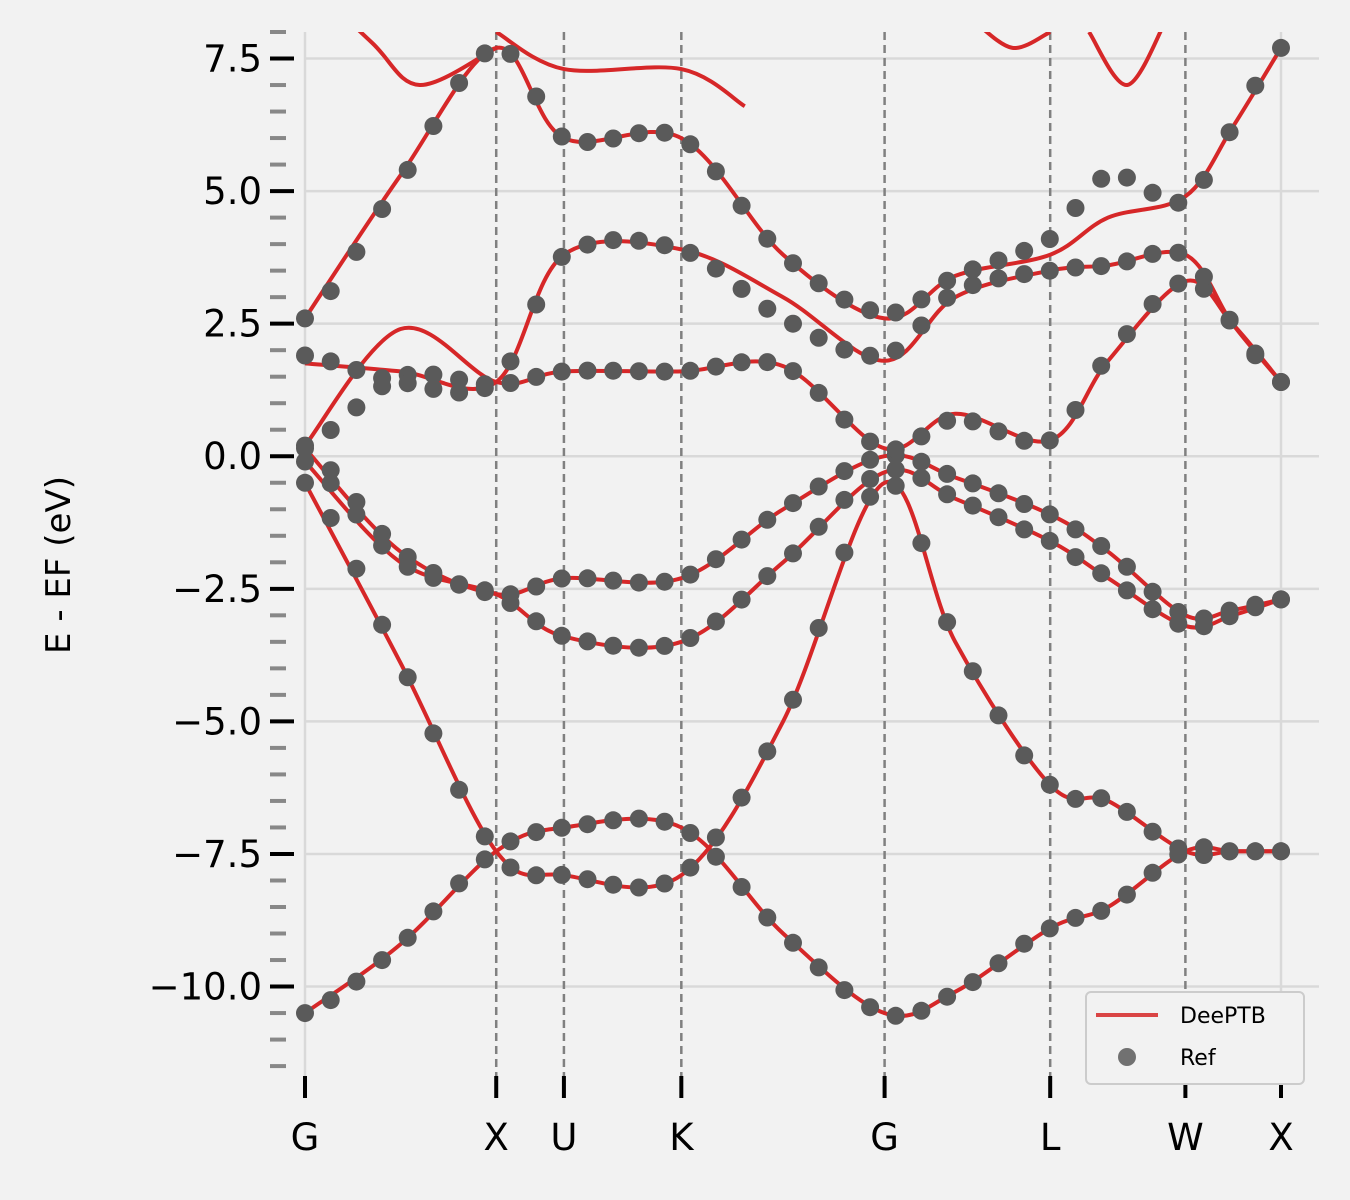  What do you see at coordinates (217, 721) in the screenshot?
I see `y-tick-label: −5.0` at bounding box center [217, 721].